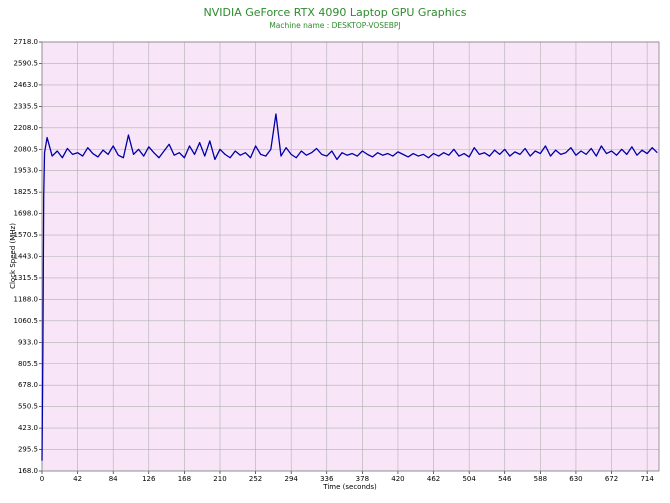 Image resolution: width=670 pixels, height=503 pixels. What do you see at coordinates (255, 479) in the screenshot?
I see `x-tick-label: 252` at bounding box center [255, 479].